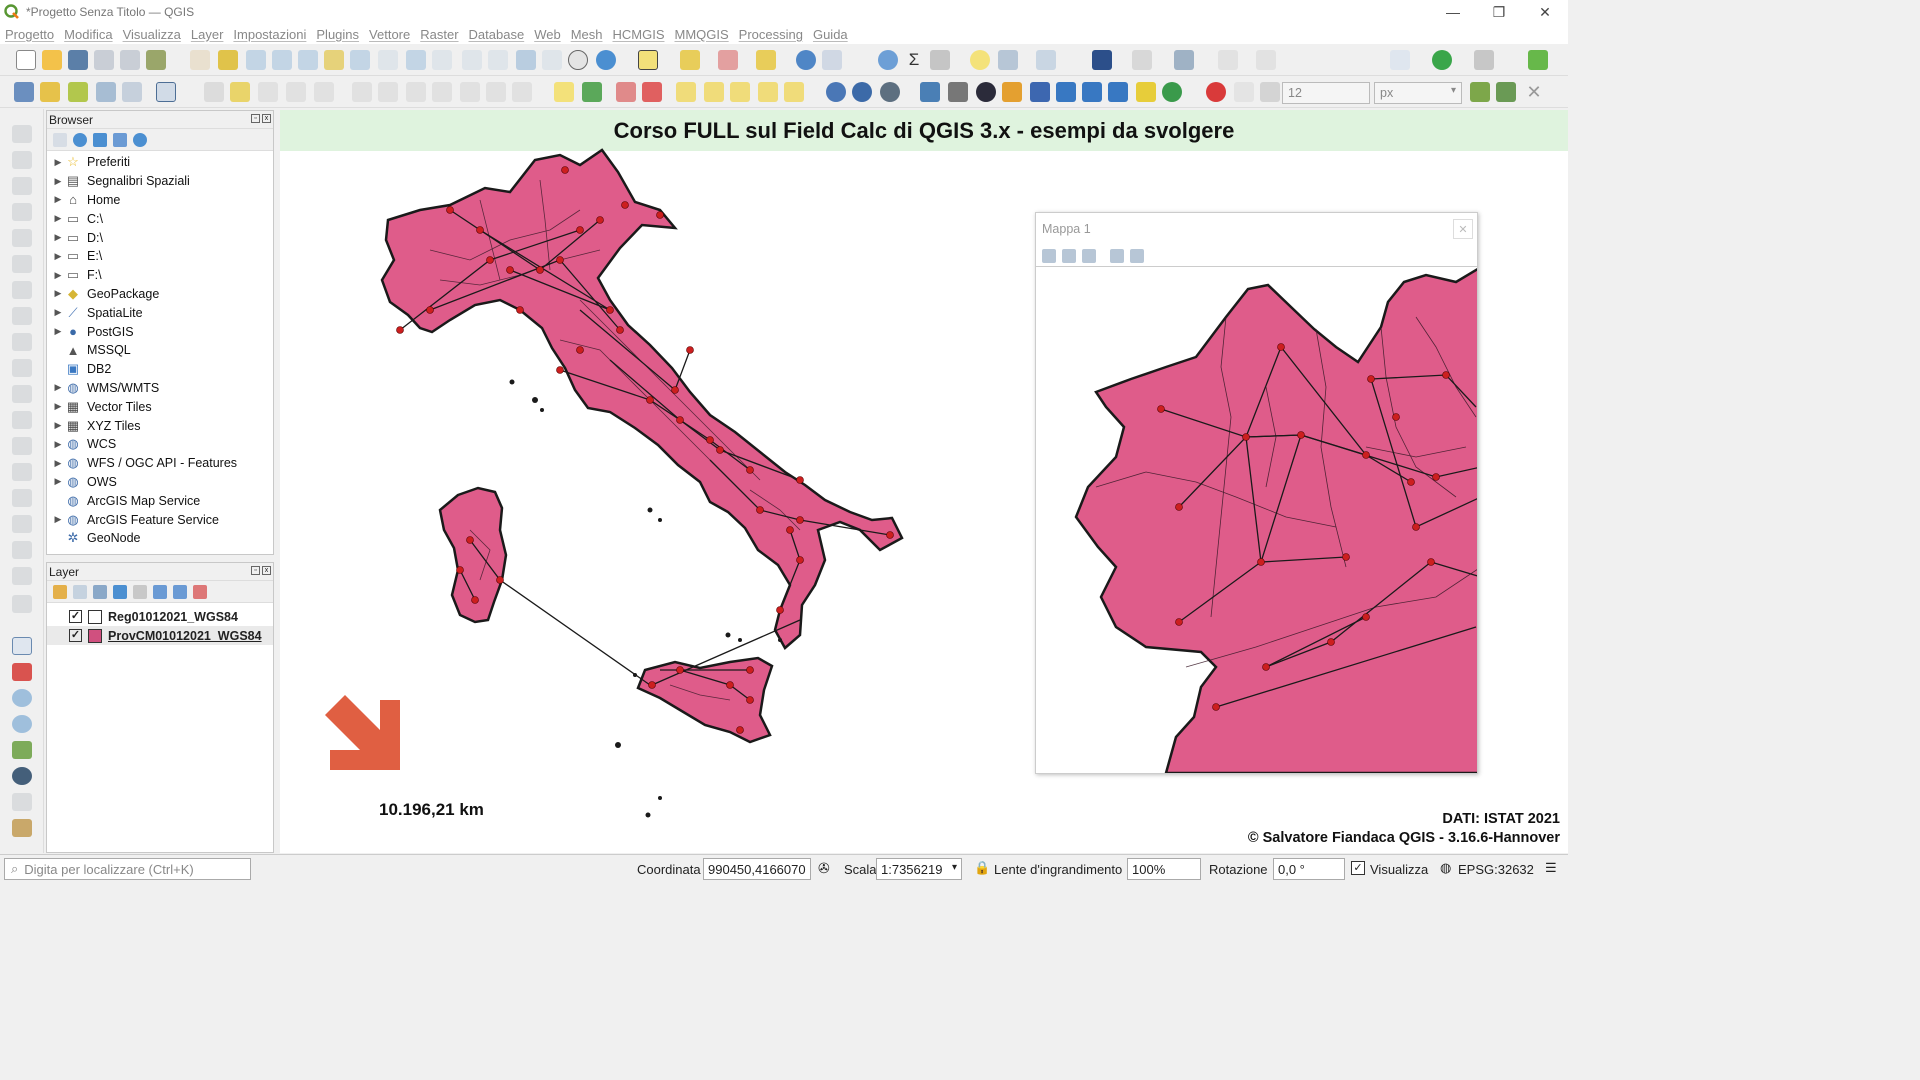  I want to click on digitize-tool-16-icon, so click(22, 524).